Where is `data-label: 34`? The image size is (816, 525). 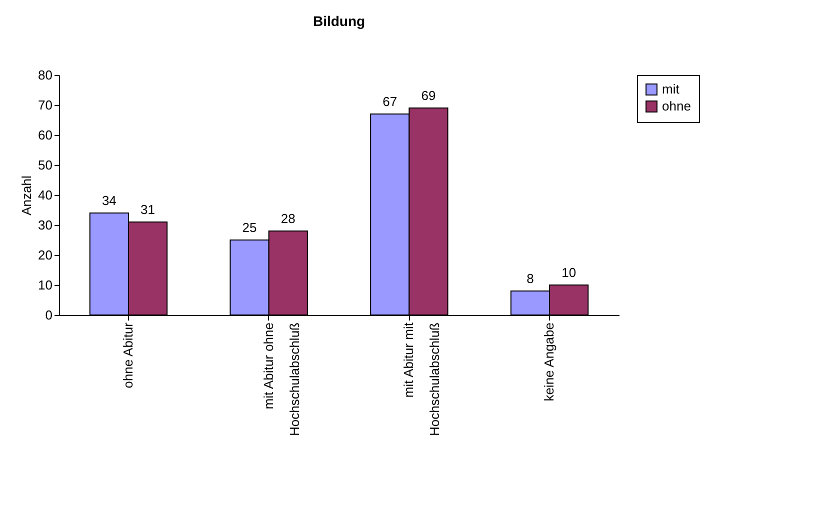
data-label: 34 is located at coordinates (109, 200).